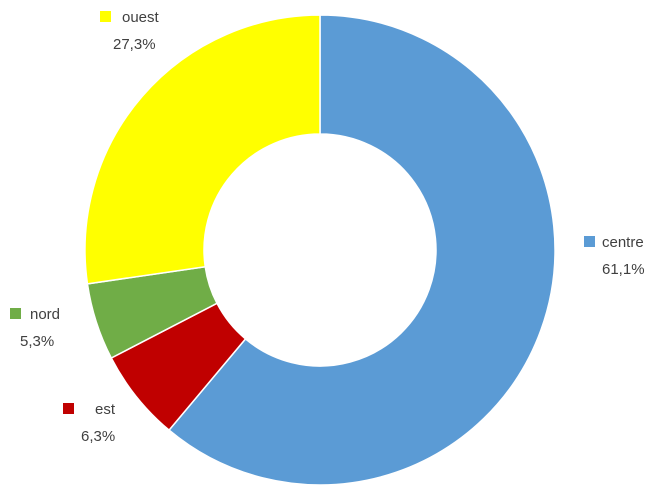  Describe the element at coordinates (37, 341) in the screenshot. I see `label-value-nord: 5,3%` at that location.